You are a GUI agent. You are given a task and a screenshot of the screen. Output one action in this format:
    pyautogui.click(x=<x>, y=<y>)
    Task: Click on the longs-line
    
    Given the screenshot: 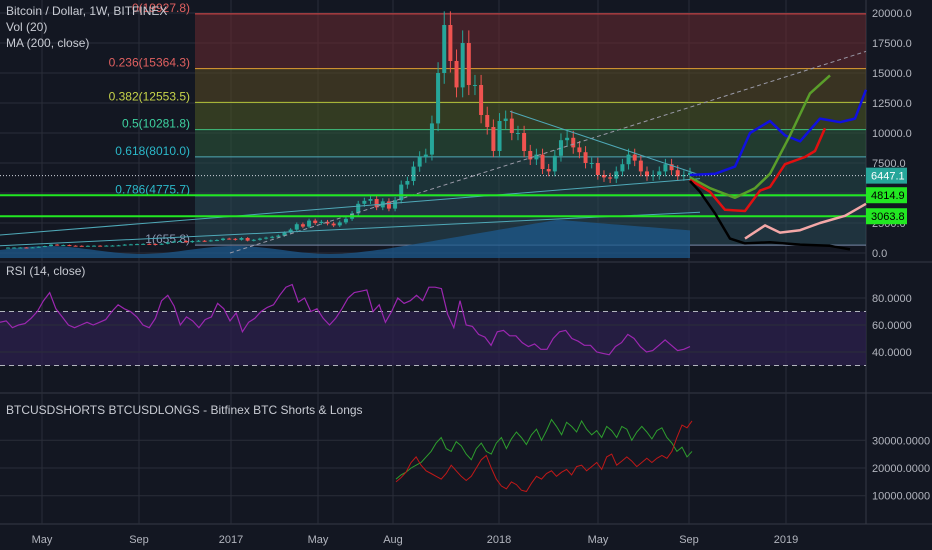 What is the action you would take?
    pyautogui.click(x=544, y=449)
    